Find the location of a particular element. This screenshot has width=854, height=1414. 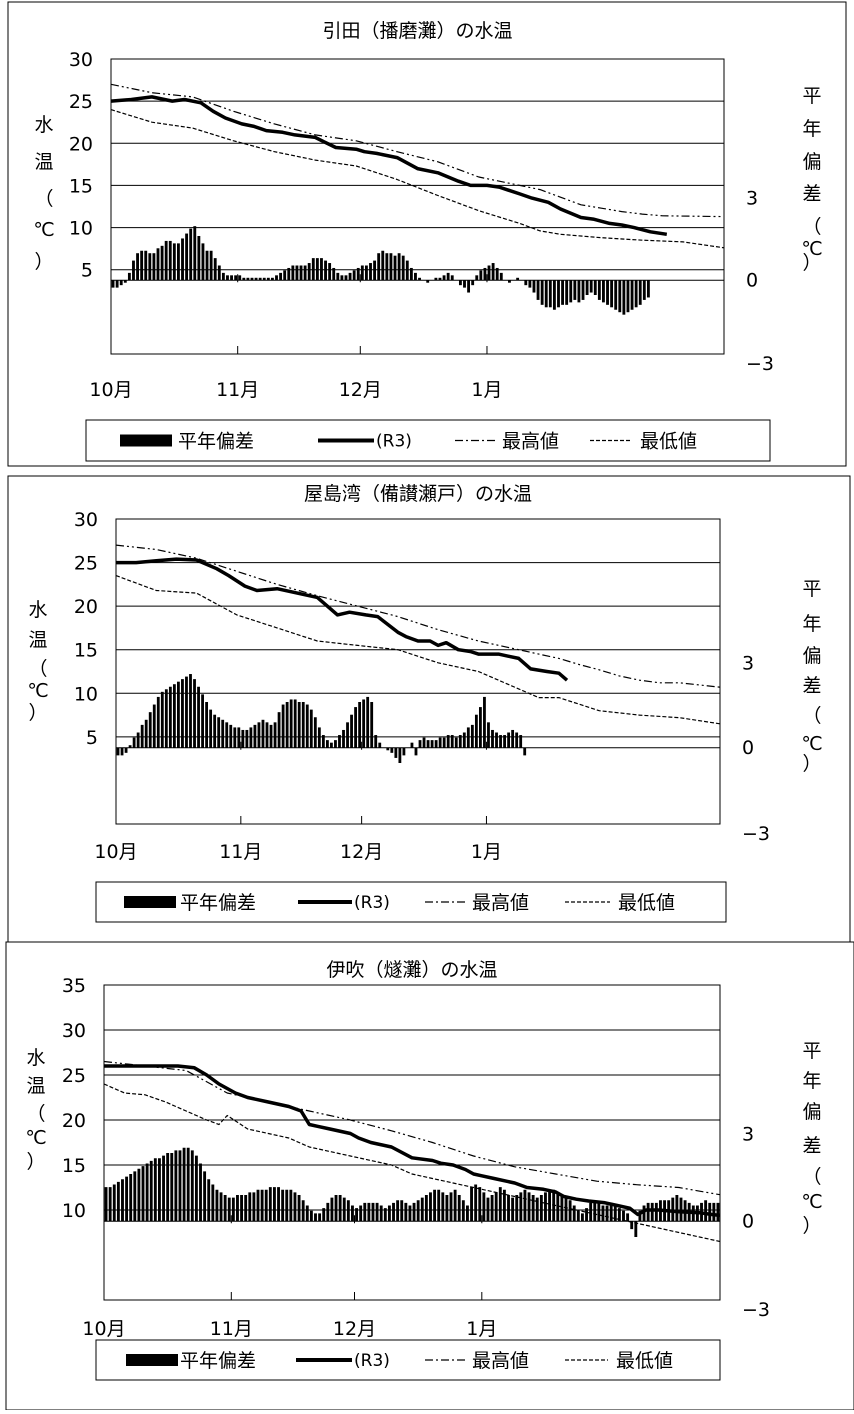

legend-box is located at coordinates (428, 440).